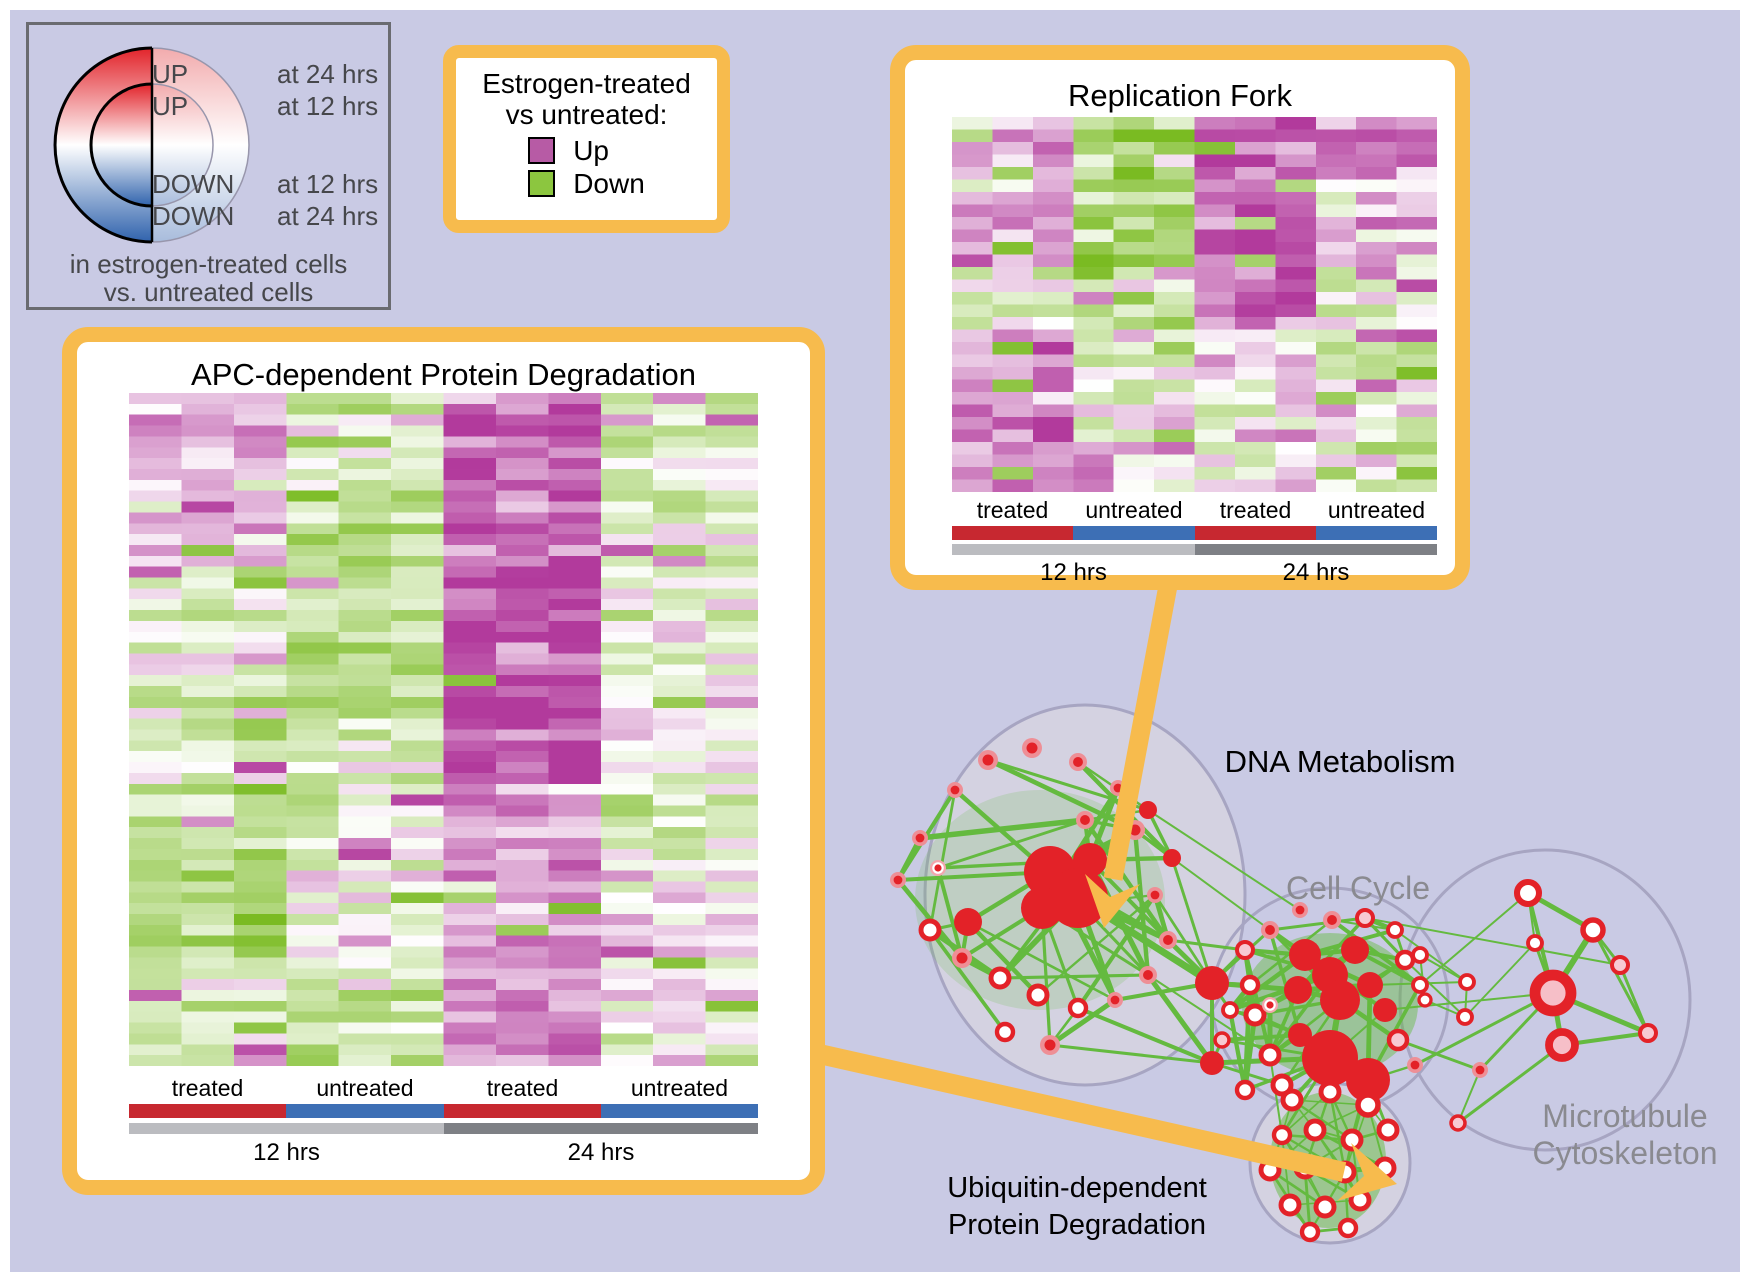 This screenshot has height=1279, width=1750. I want to click on rf-group-label-untreated-24: untreated, so click(1376, 510).